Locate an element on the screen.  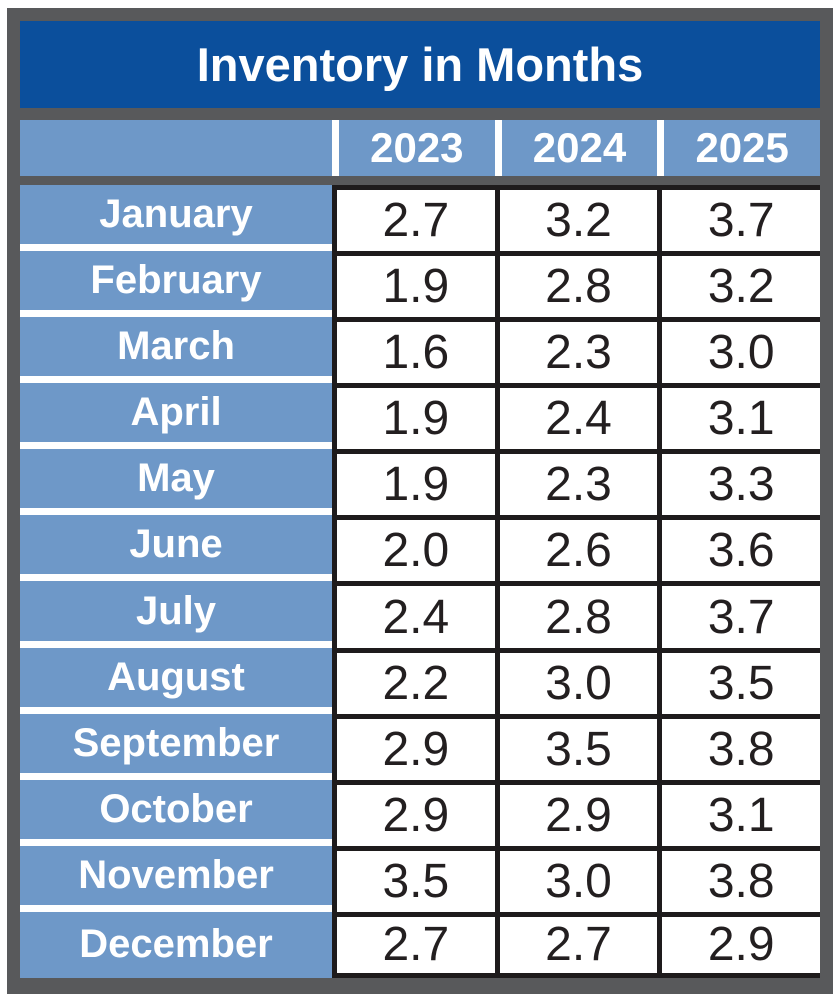
month-label: August is located at coordinates (176, 676).